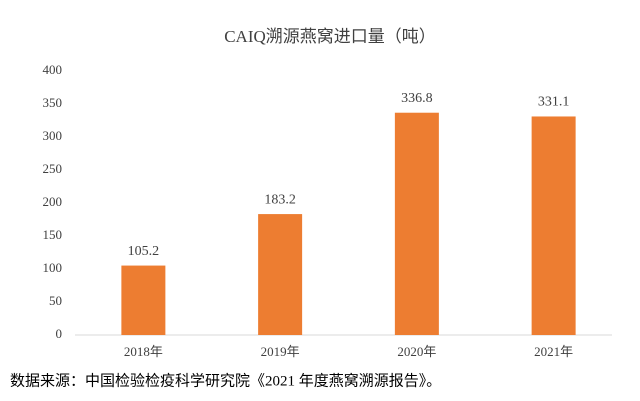  Describe the element at coordinates (59, 333) in the screenshot. I see `y-tick-label: 0` at that location.